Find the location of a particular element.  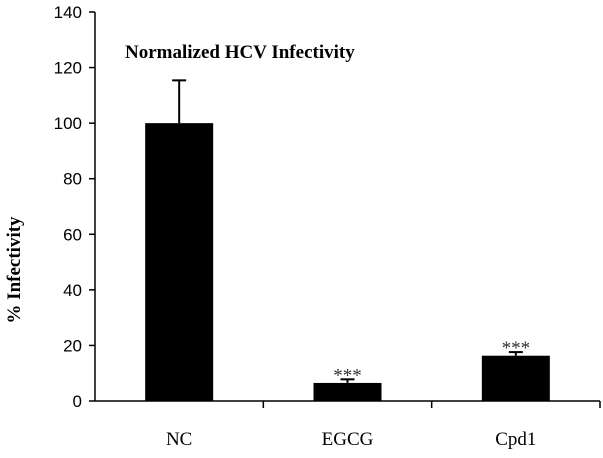

y-axis-label: % Infectivity is located at coordinates (14, 270).